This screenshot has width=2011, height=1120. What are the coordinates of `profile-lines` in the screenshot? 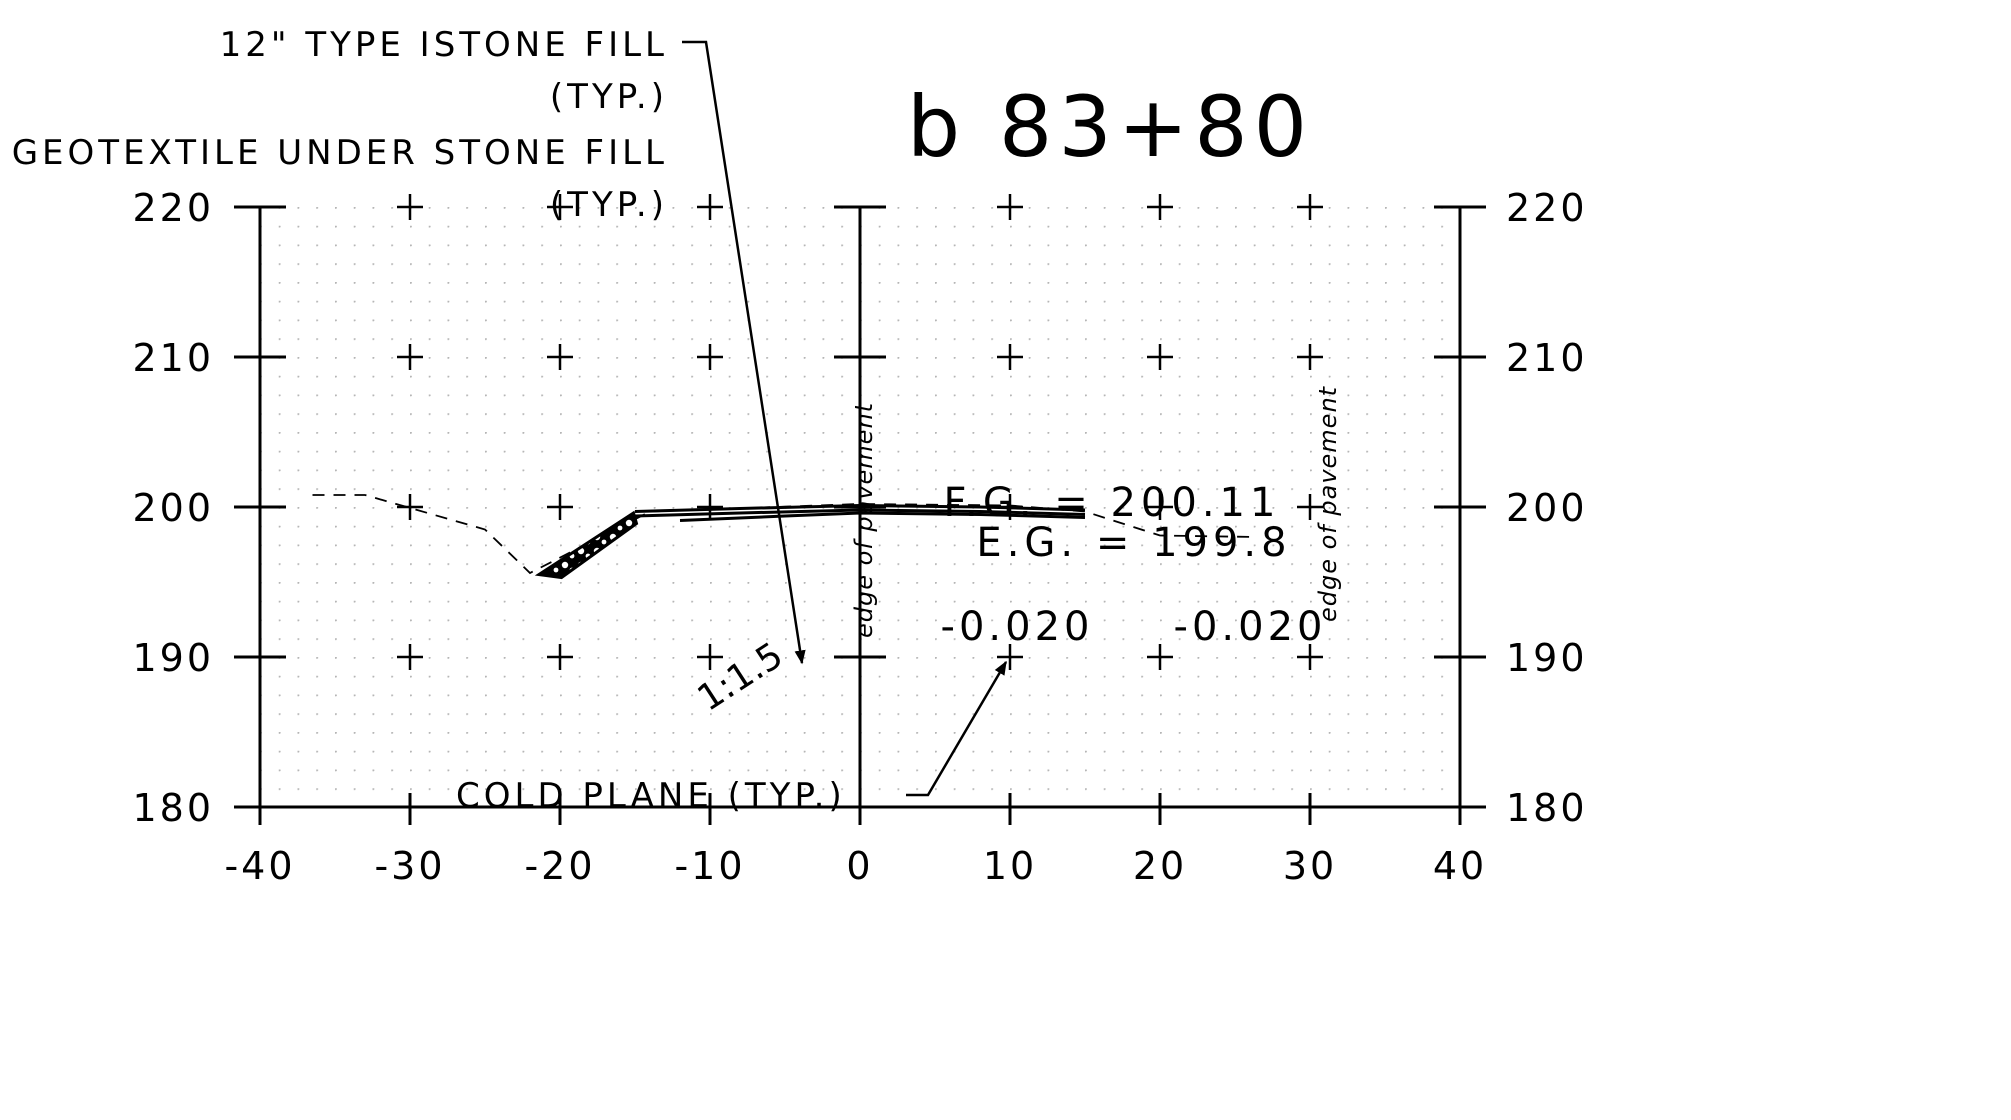 It's located at (785, 534).